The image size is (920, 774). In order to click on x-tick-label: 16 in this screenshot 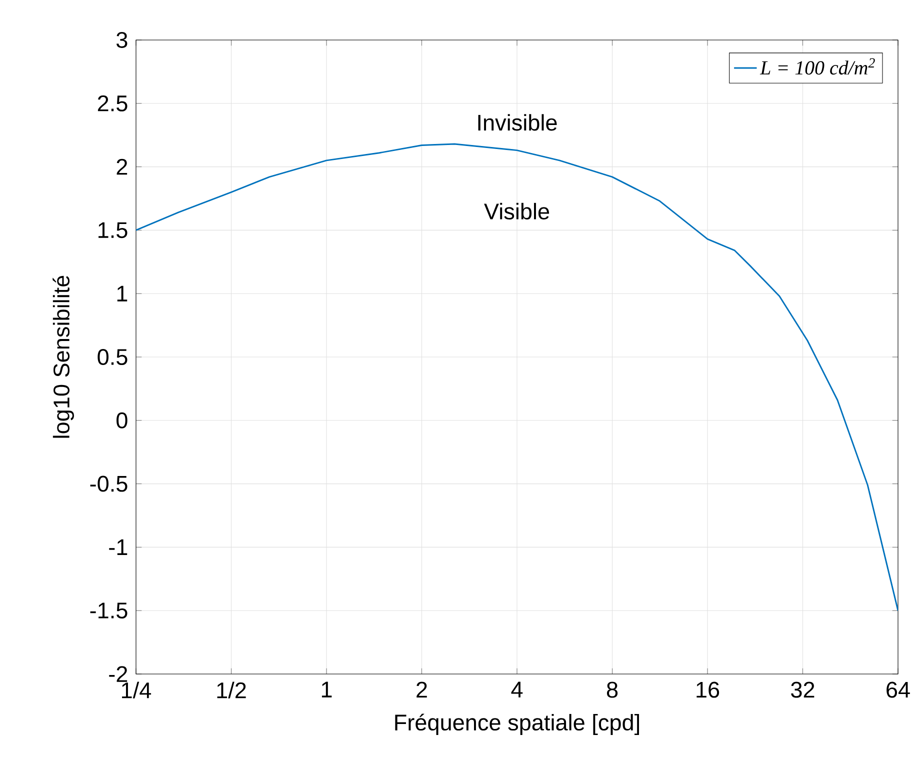, I will do `click(708, 690)`.